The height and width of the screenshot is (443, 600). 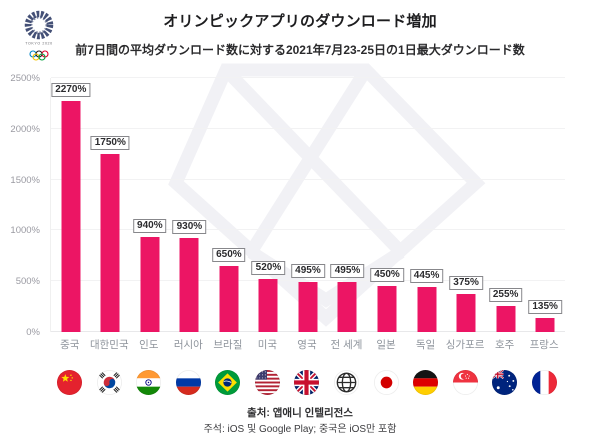 What do you see at coordinates (27, 282) in the screenshot?
I see `y-tick-label: 500%` at bounding box center [27, 282].